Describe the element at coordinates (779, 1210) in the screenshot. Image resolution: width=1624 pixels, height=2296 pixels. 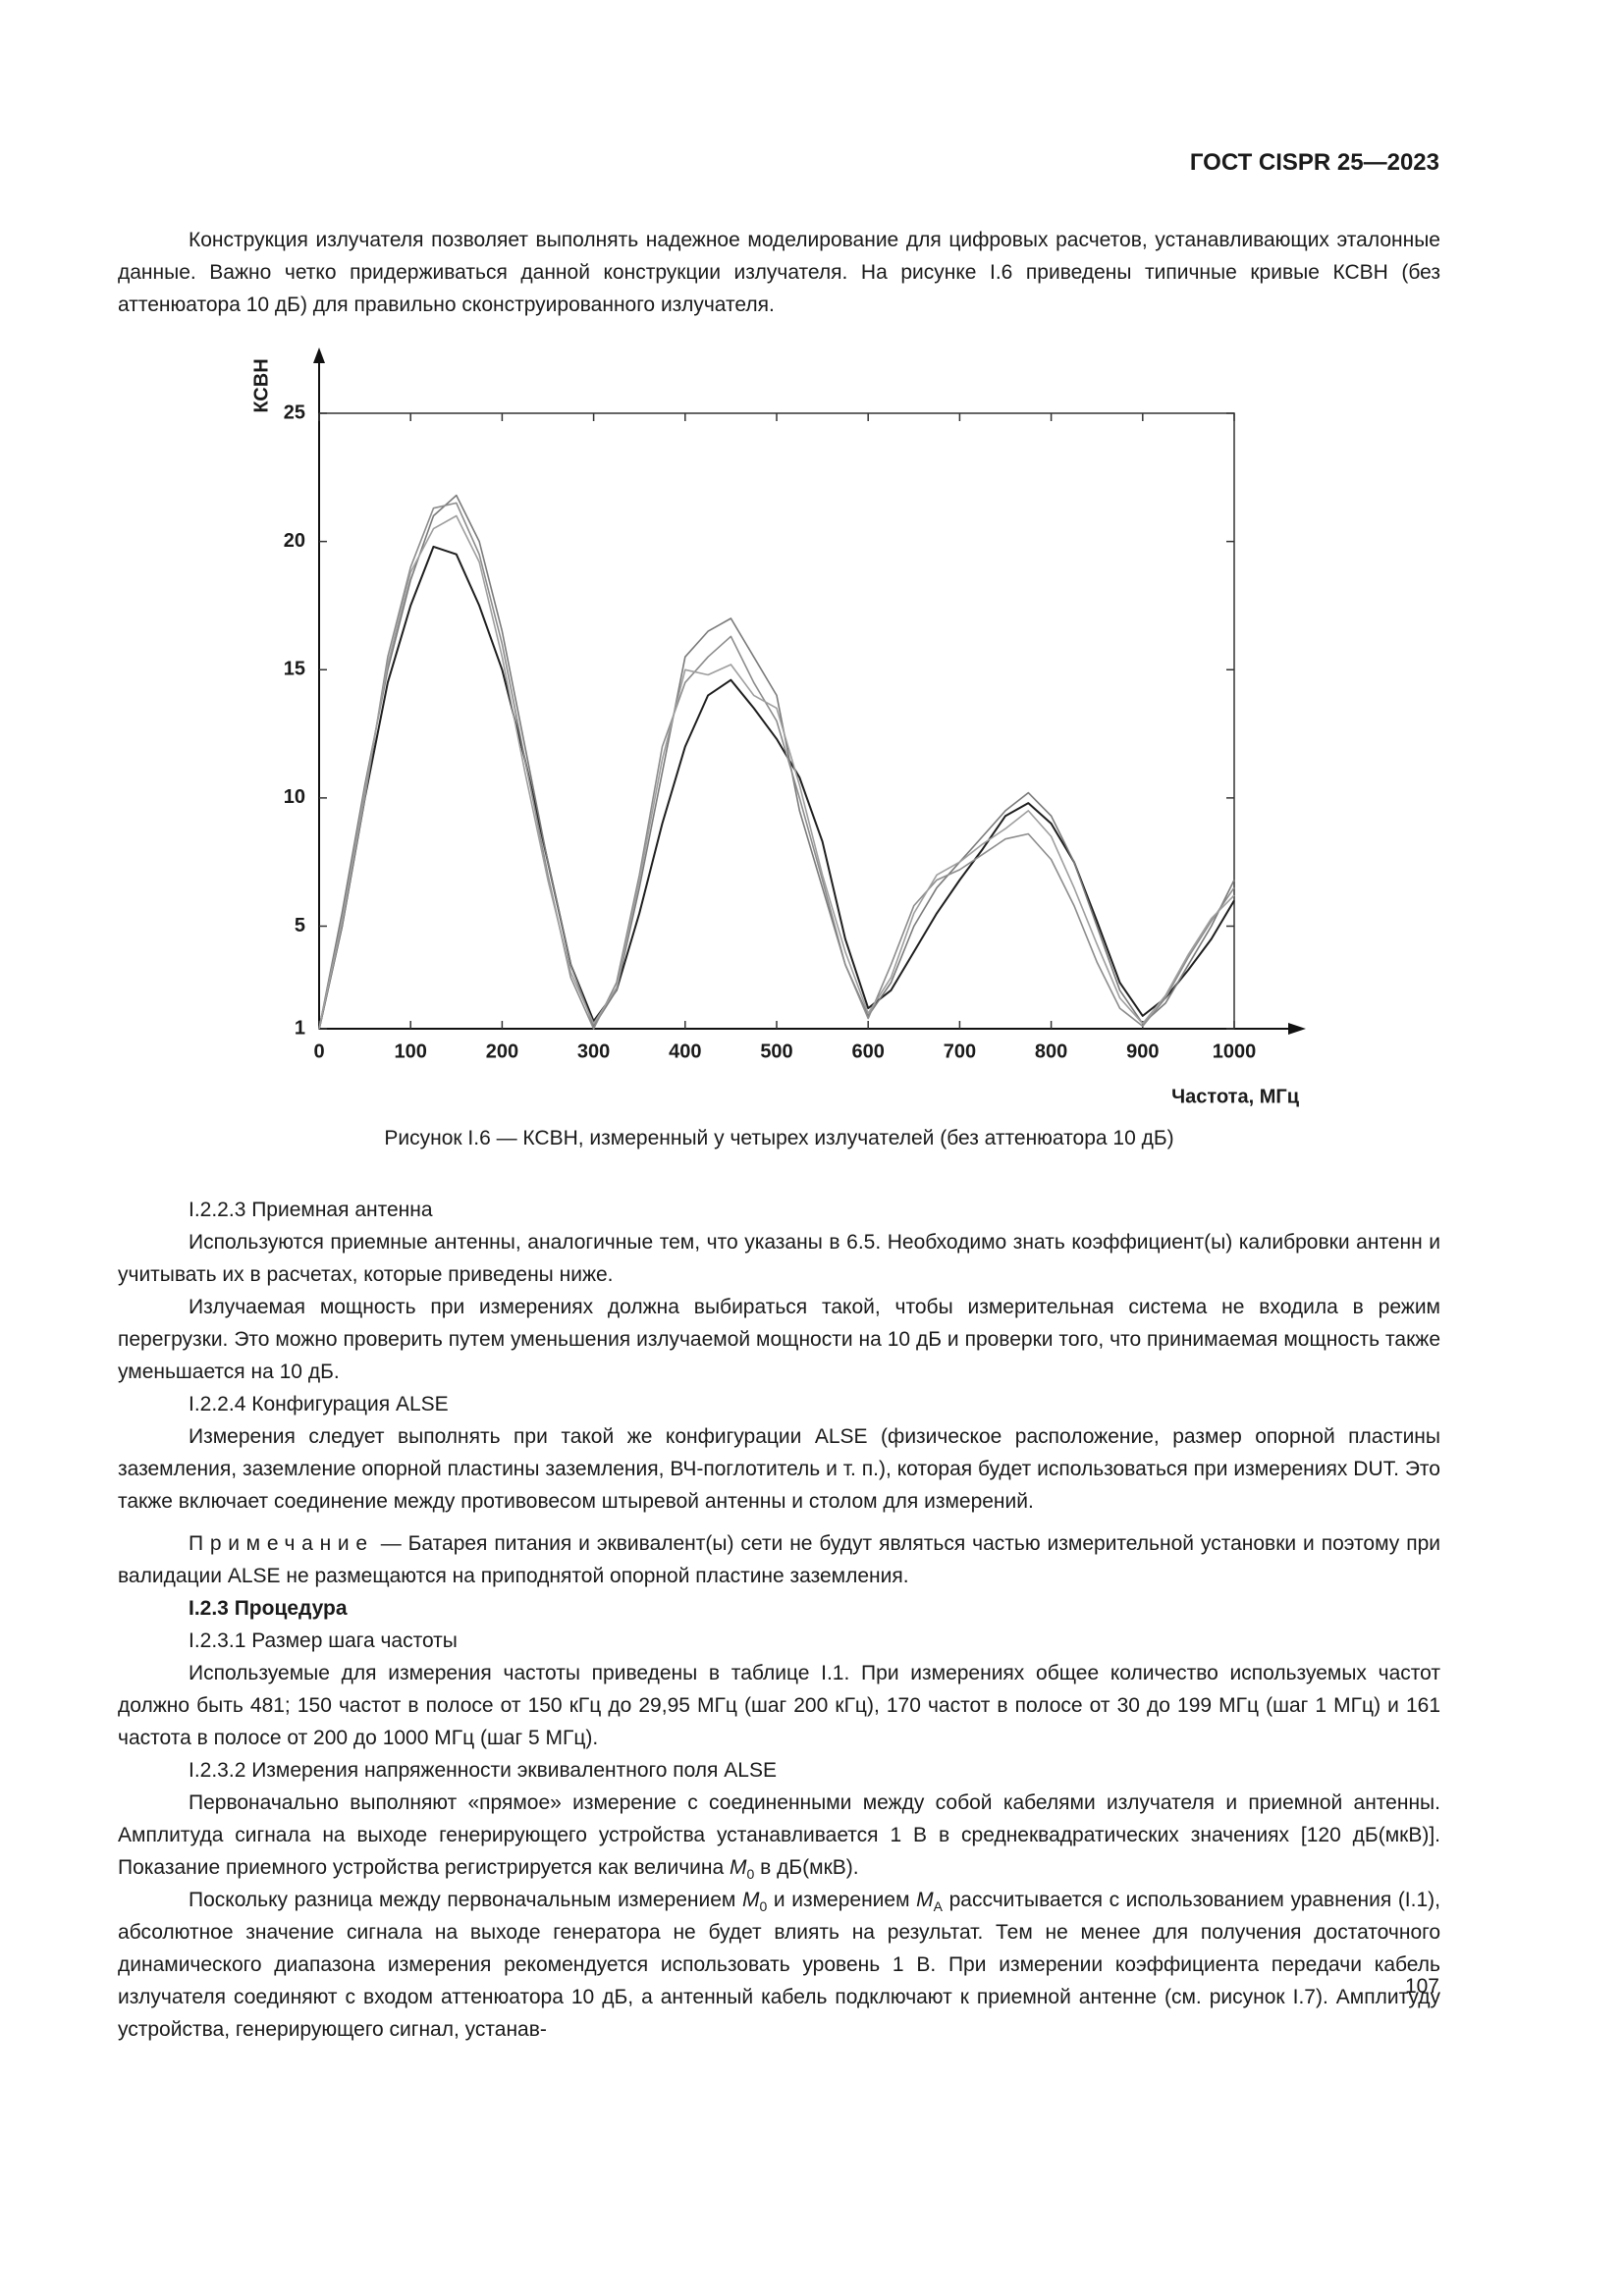
I see `paragraph: I.2.2.3 Приемная антенна` at that location.